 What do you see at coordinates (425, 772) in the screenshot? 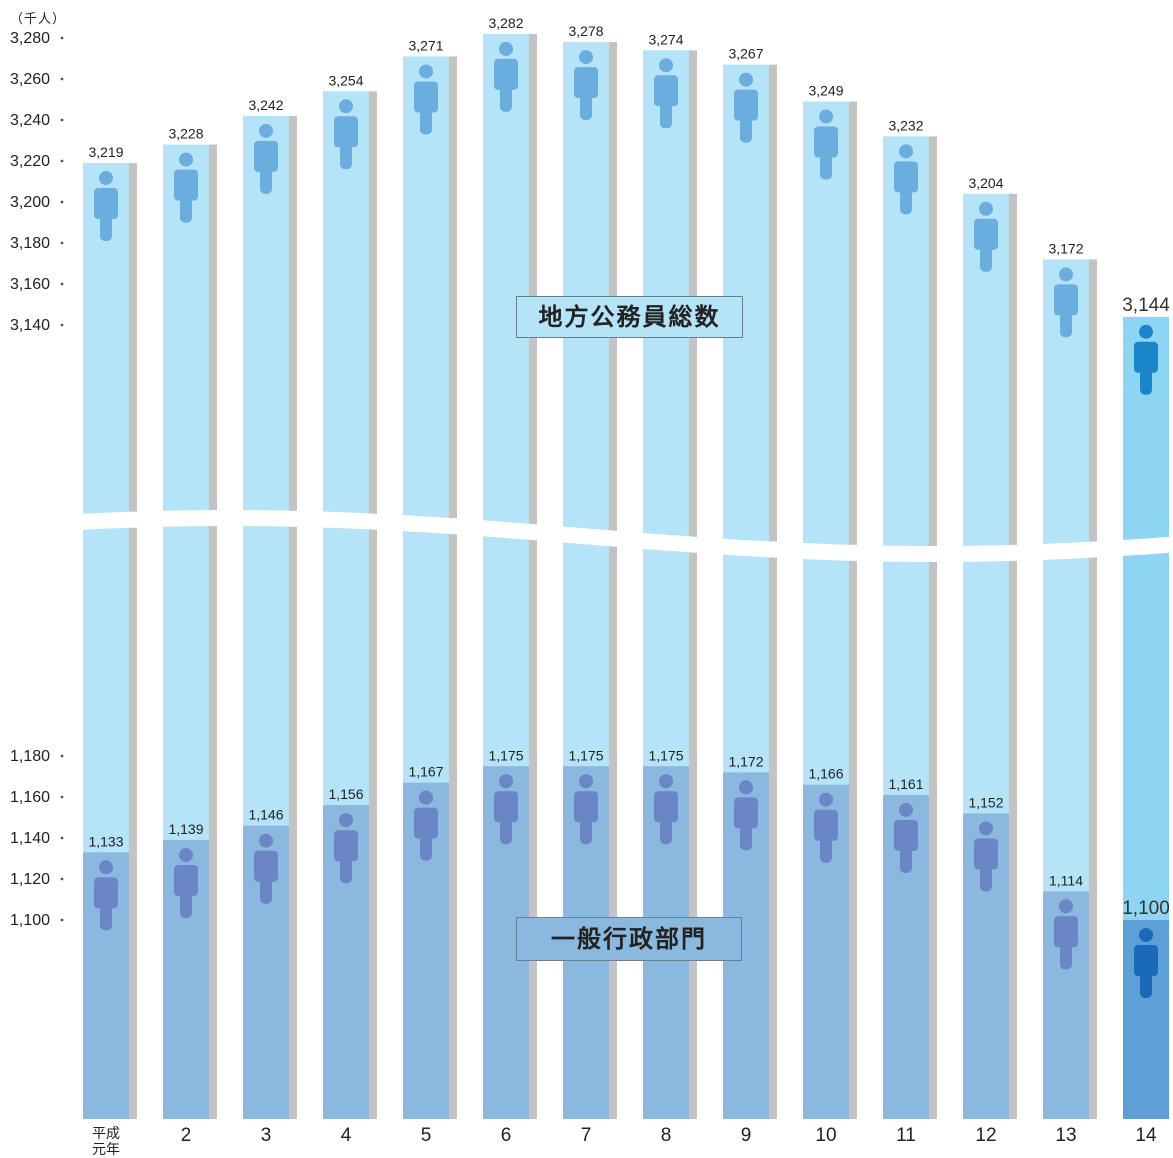
I see `data-label-general: 1,167` at bounding box center [425, 772].